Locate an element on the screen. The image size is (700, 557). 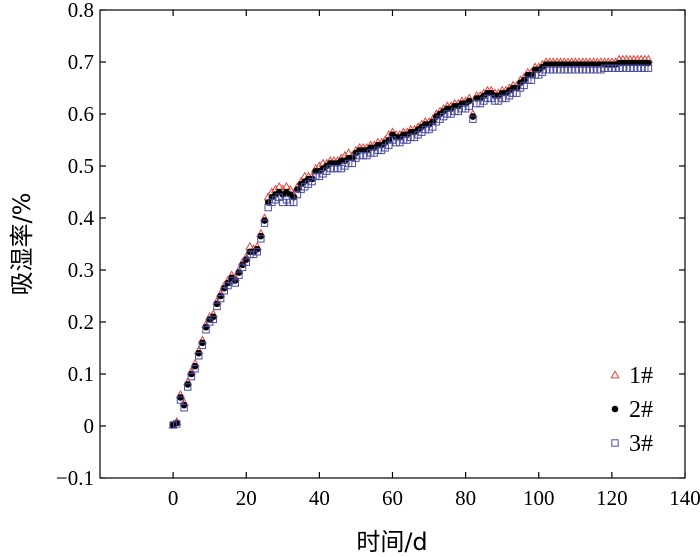
x-tick-label: 40 is located at coordinates (319, 498).